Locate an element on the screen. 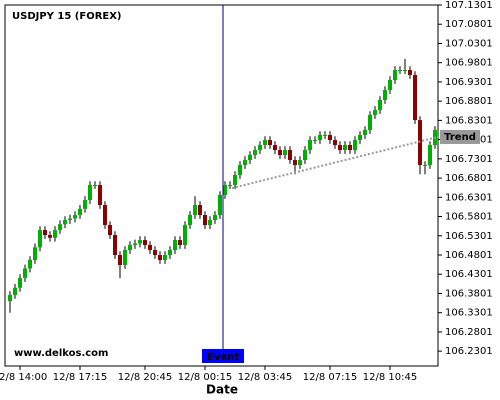 The height and width of the screenshot is (400, 500). y-tick-label: 106.6301 is located at coordinates (469, 197).